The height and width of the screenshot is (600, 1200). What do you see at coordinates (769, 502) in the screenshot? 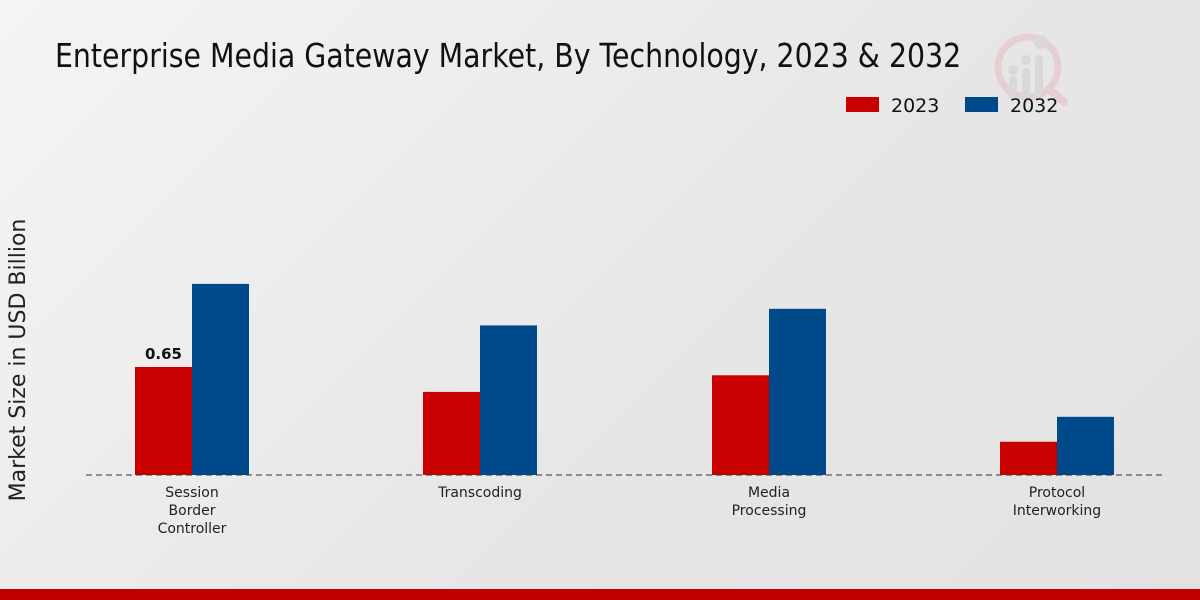
I see `x-tick-label: Media Processing` at bounding box center [769, 502].